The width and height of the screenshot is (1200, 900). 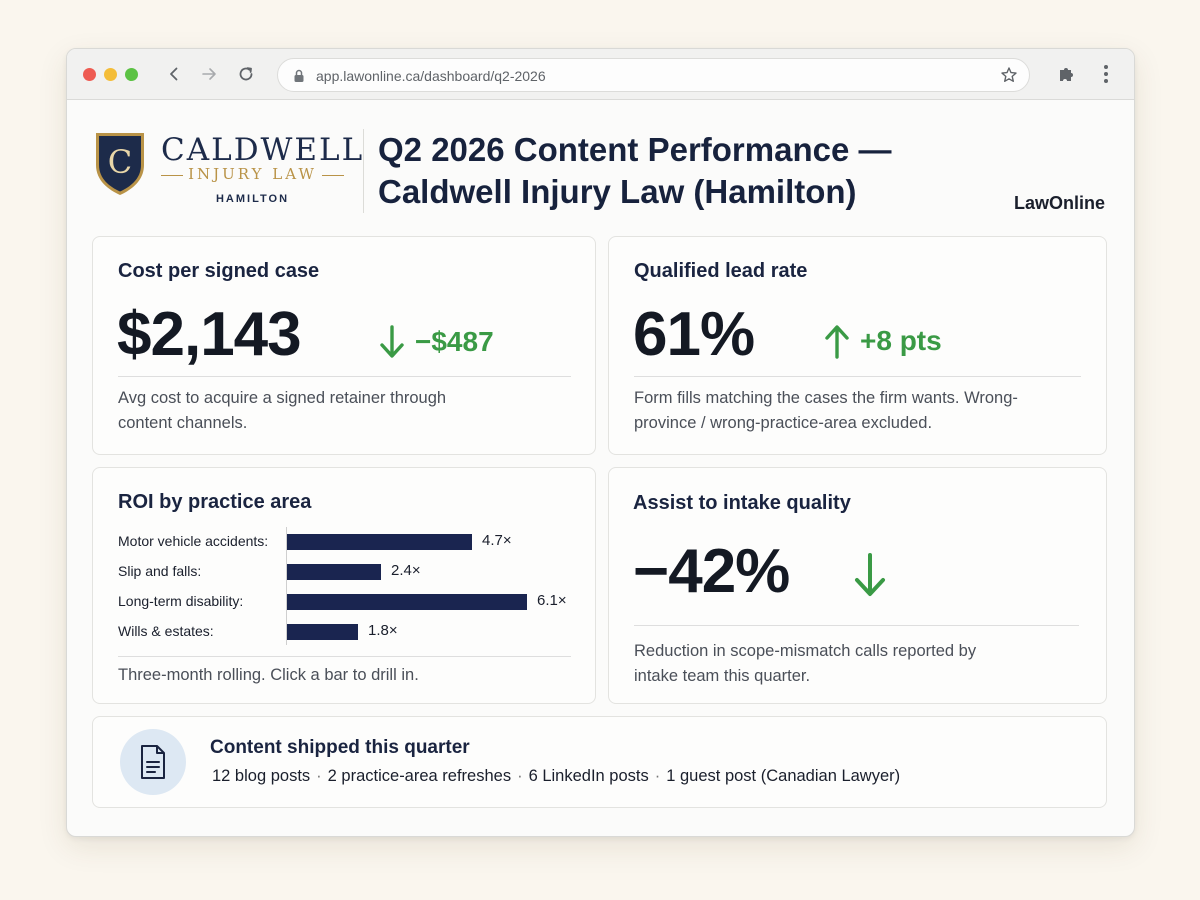 What do you see at coordinates (901, 340) in the screenshot?
I see `lead-delta-text: +8 pts` at bounding box center [901, 340].